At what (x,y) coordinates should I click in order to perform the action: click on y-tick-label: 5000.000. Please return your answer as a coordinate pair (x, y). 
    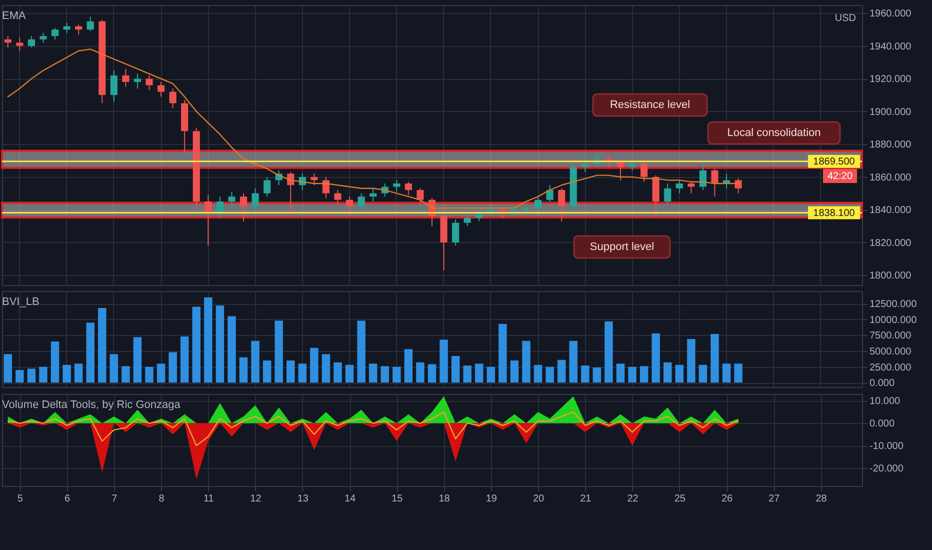
    Looking at the image, I should click on (891, 352).